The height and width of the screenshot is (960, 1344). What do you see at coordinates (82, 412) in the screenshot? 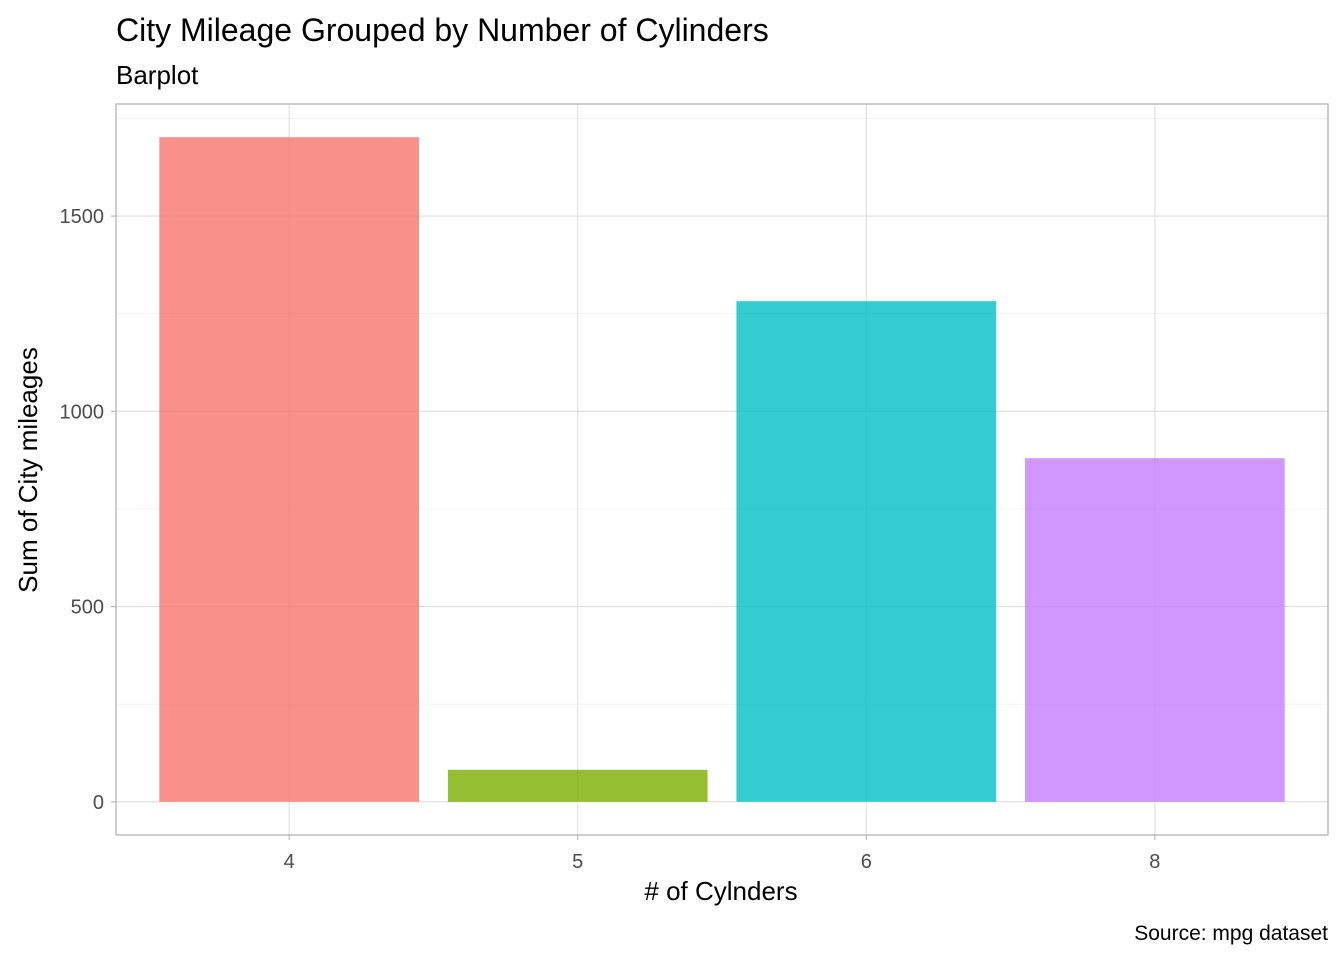
I see `y-tick-label: 1000` at bounding box center [82, 412].